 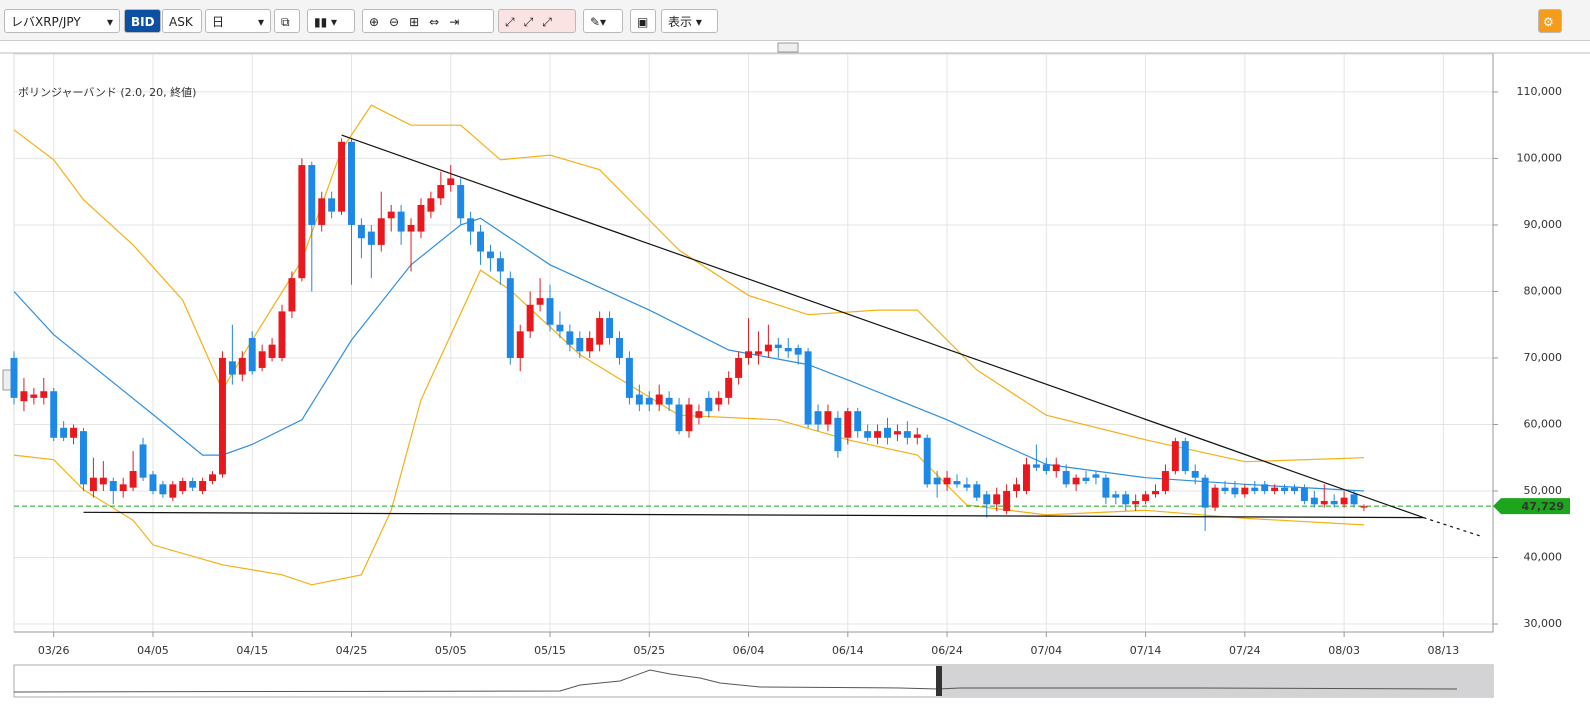 What do you see at coordinates (788, 47) in the screenshot?
I see `collapse-handle` at bounding box center [788, 47].